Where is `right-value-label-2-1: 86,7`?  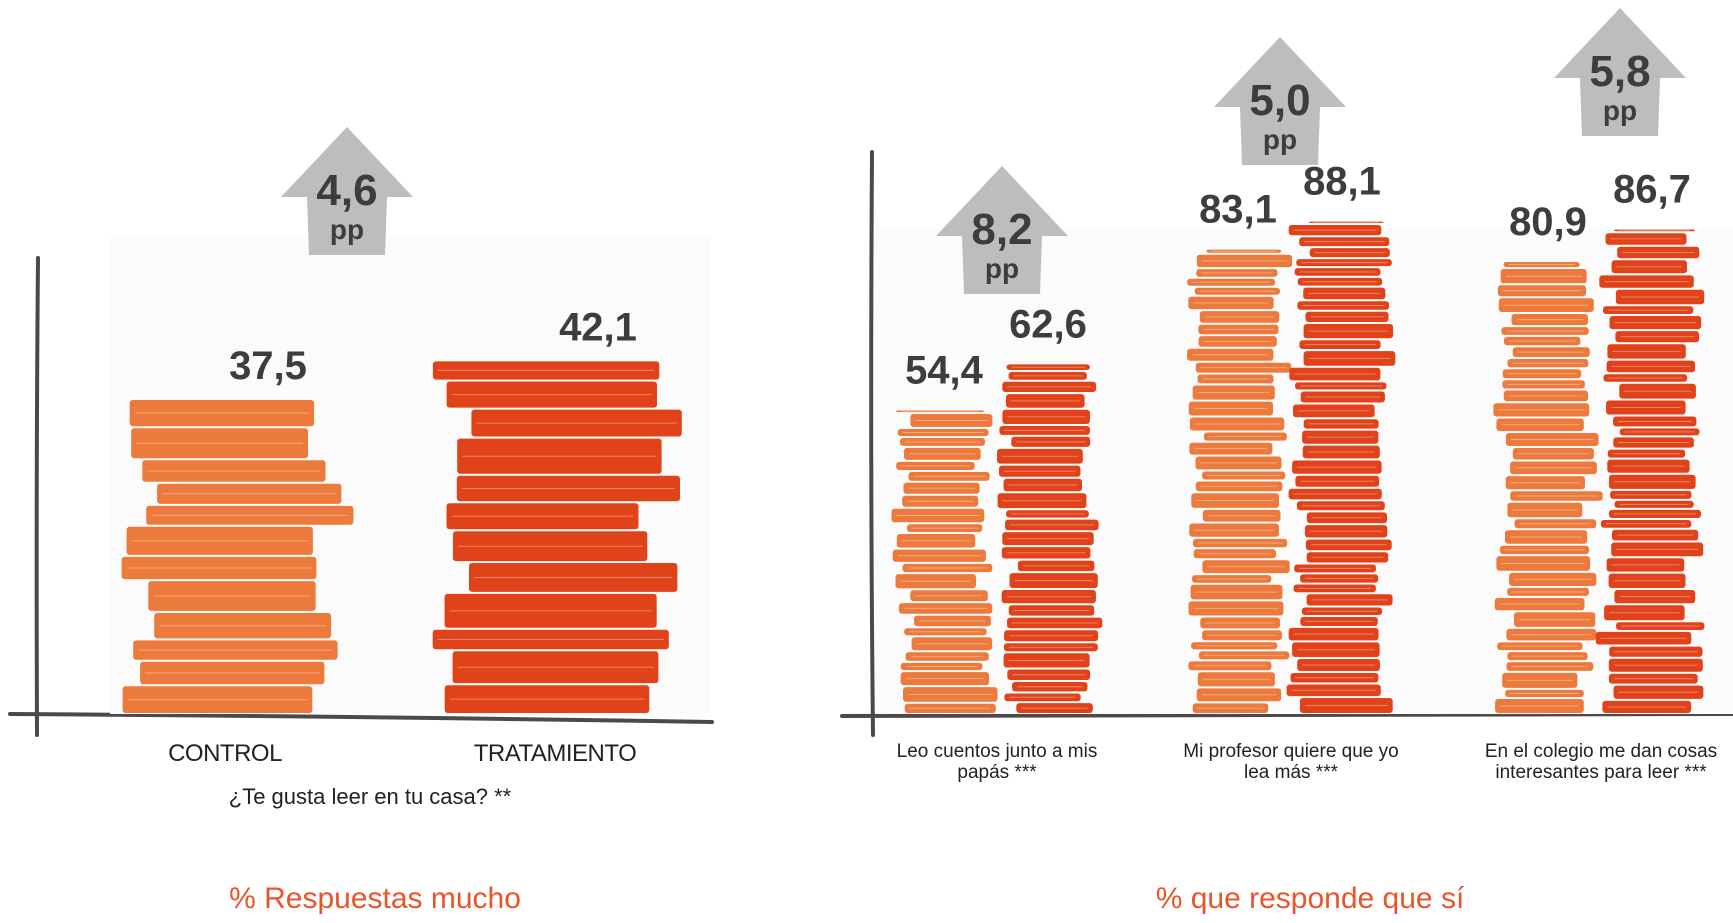
right-value-label-2-1: 86,7 is located at coordinates (1652, 189).